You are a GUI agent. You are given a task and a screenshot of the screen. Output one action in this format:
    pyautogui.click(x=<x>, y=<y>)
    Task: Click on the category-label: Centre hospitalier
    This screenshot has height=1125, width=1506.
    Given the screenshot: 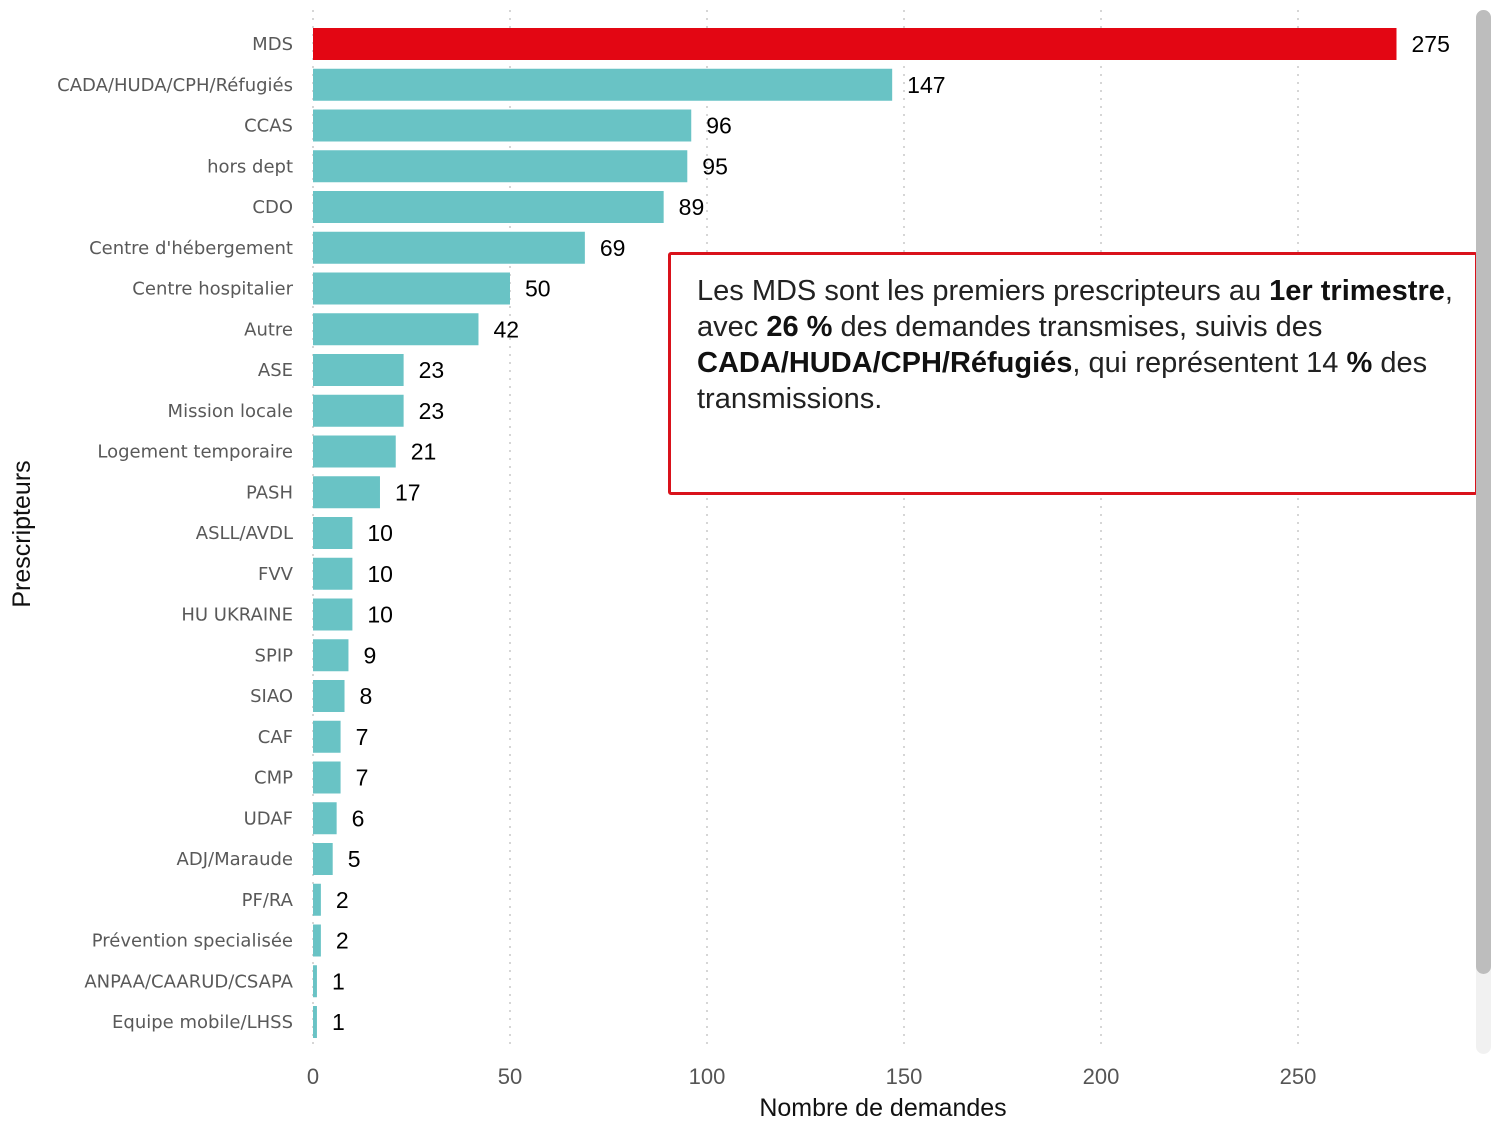 What is the action you would take?
    pyautogui.click(x=212, y=289)
    